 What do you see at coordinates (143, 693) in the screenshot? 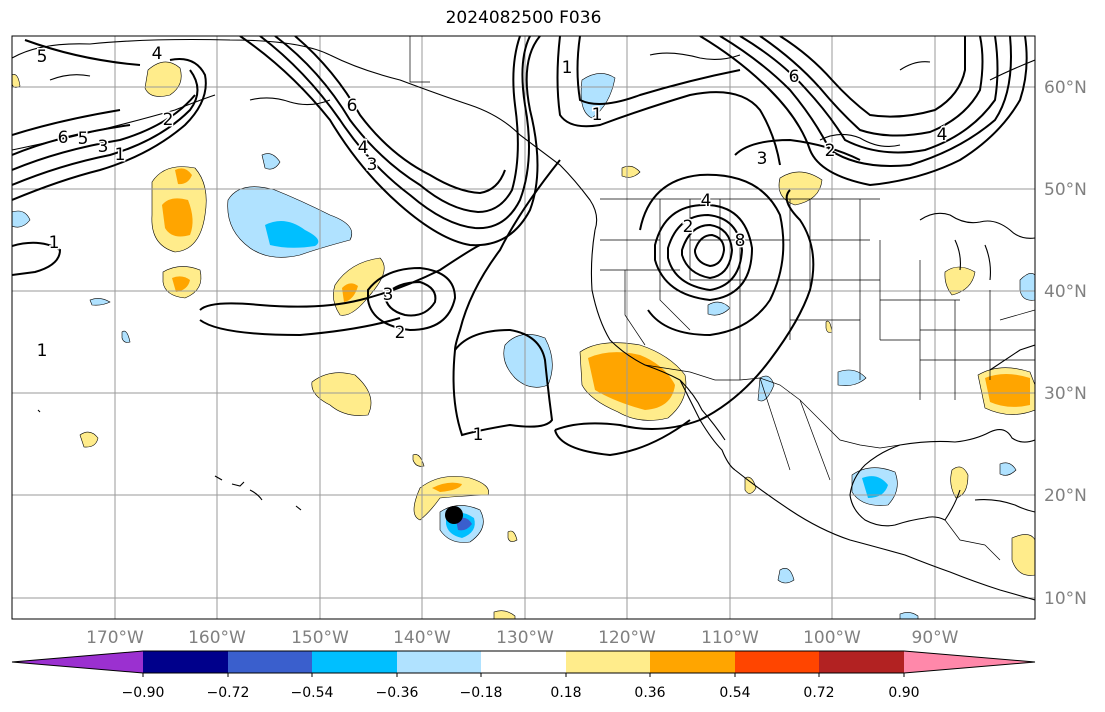
I see `colorbar-tick-label: −0.90` at bounding box center [143, 693].